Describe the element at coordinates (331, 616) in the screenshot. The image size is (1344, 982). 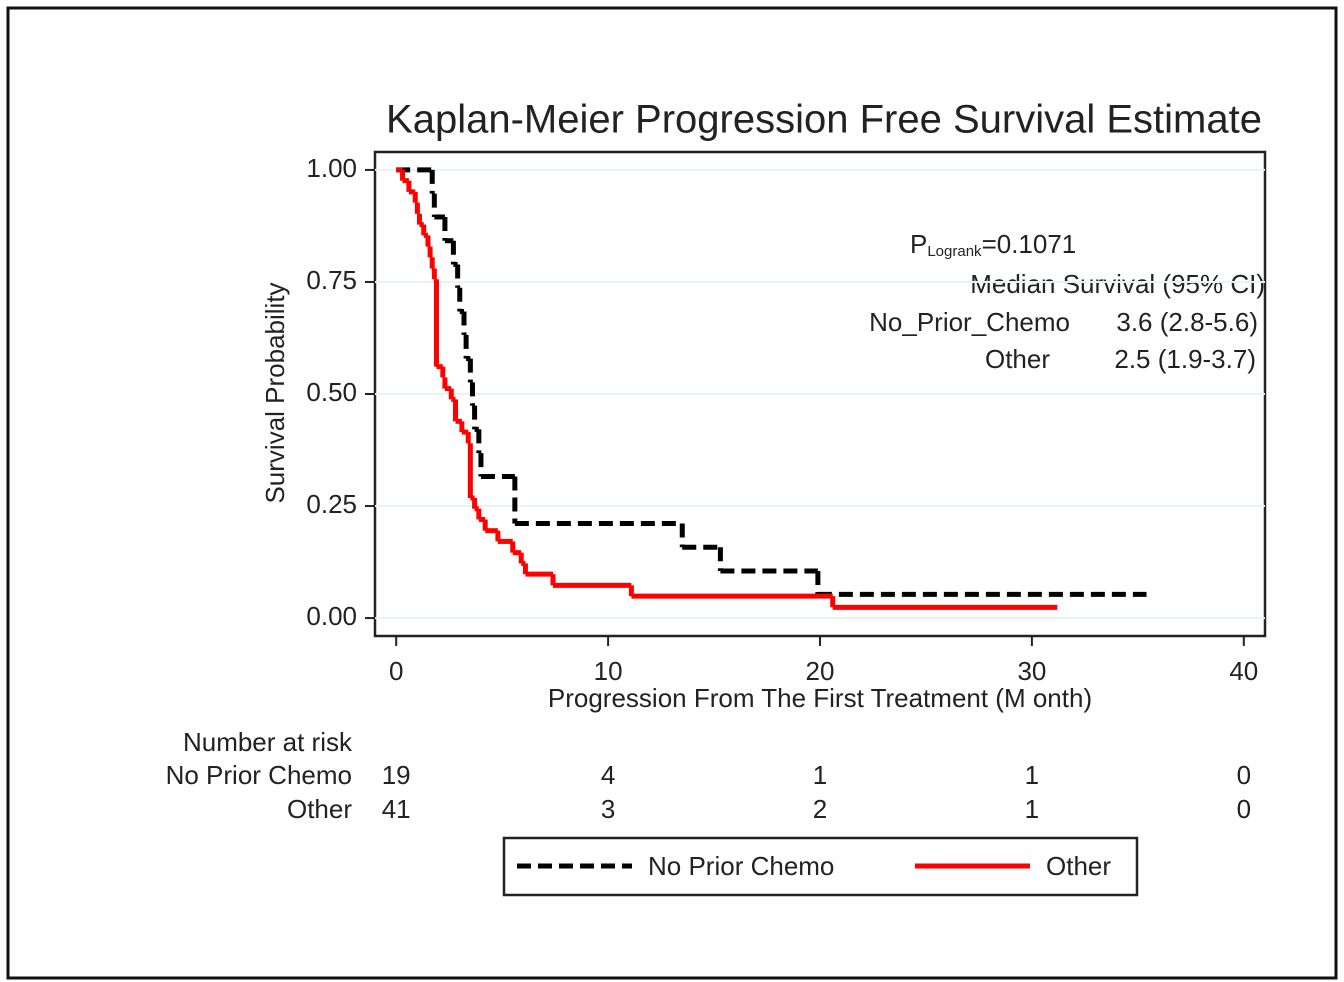
I see `y-tick-label: 0.00` at that location.